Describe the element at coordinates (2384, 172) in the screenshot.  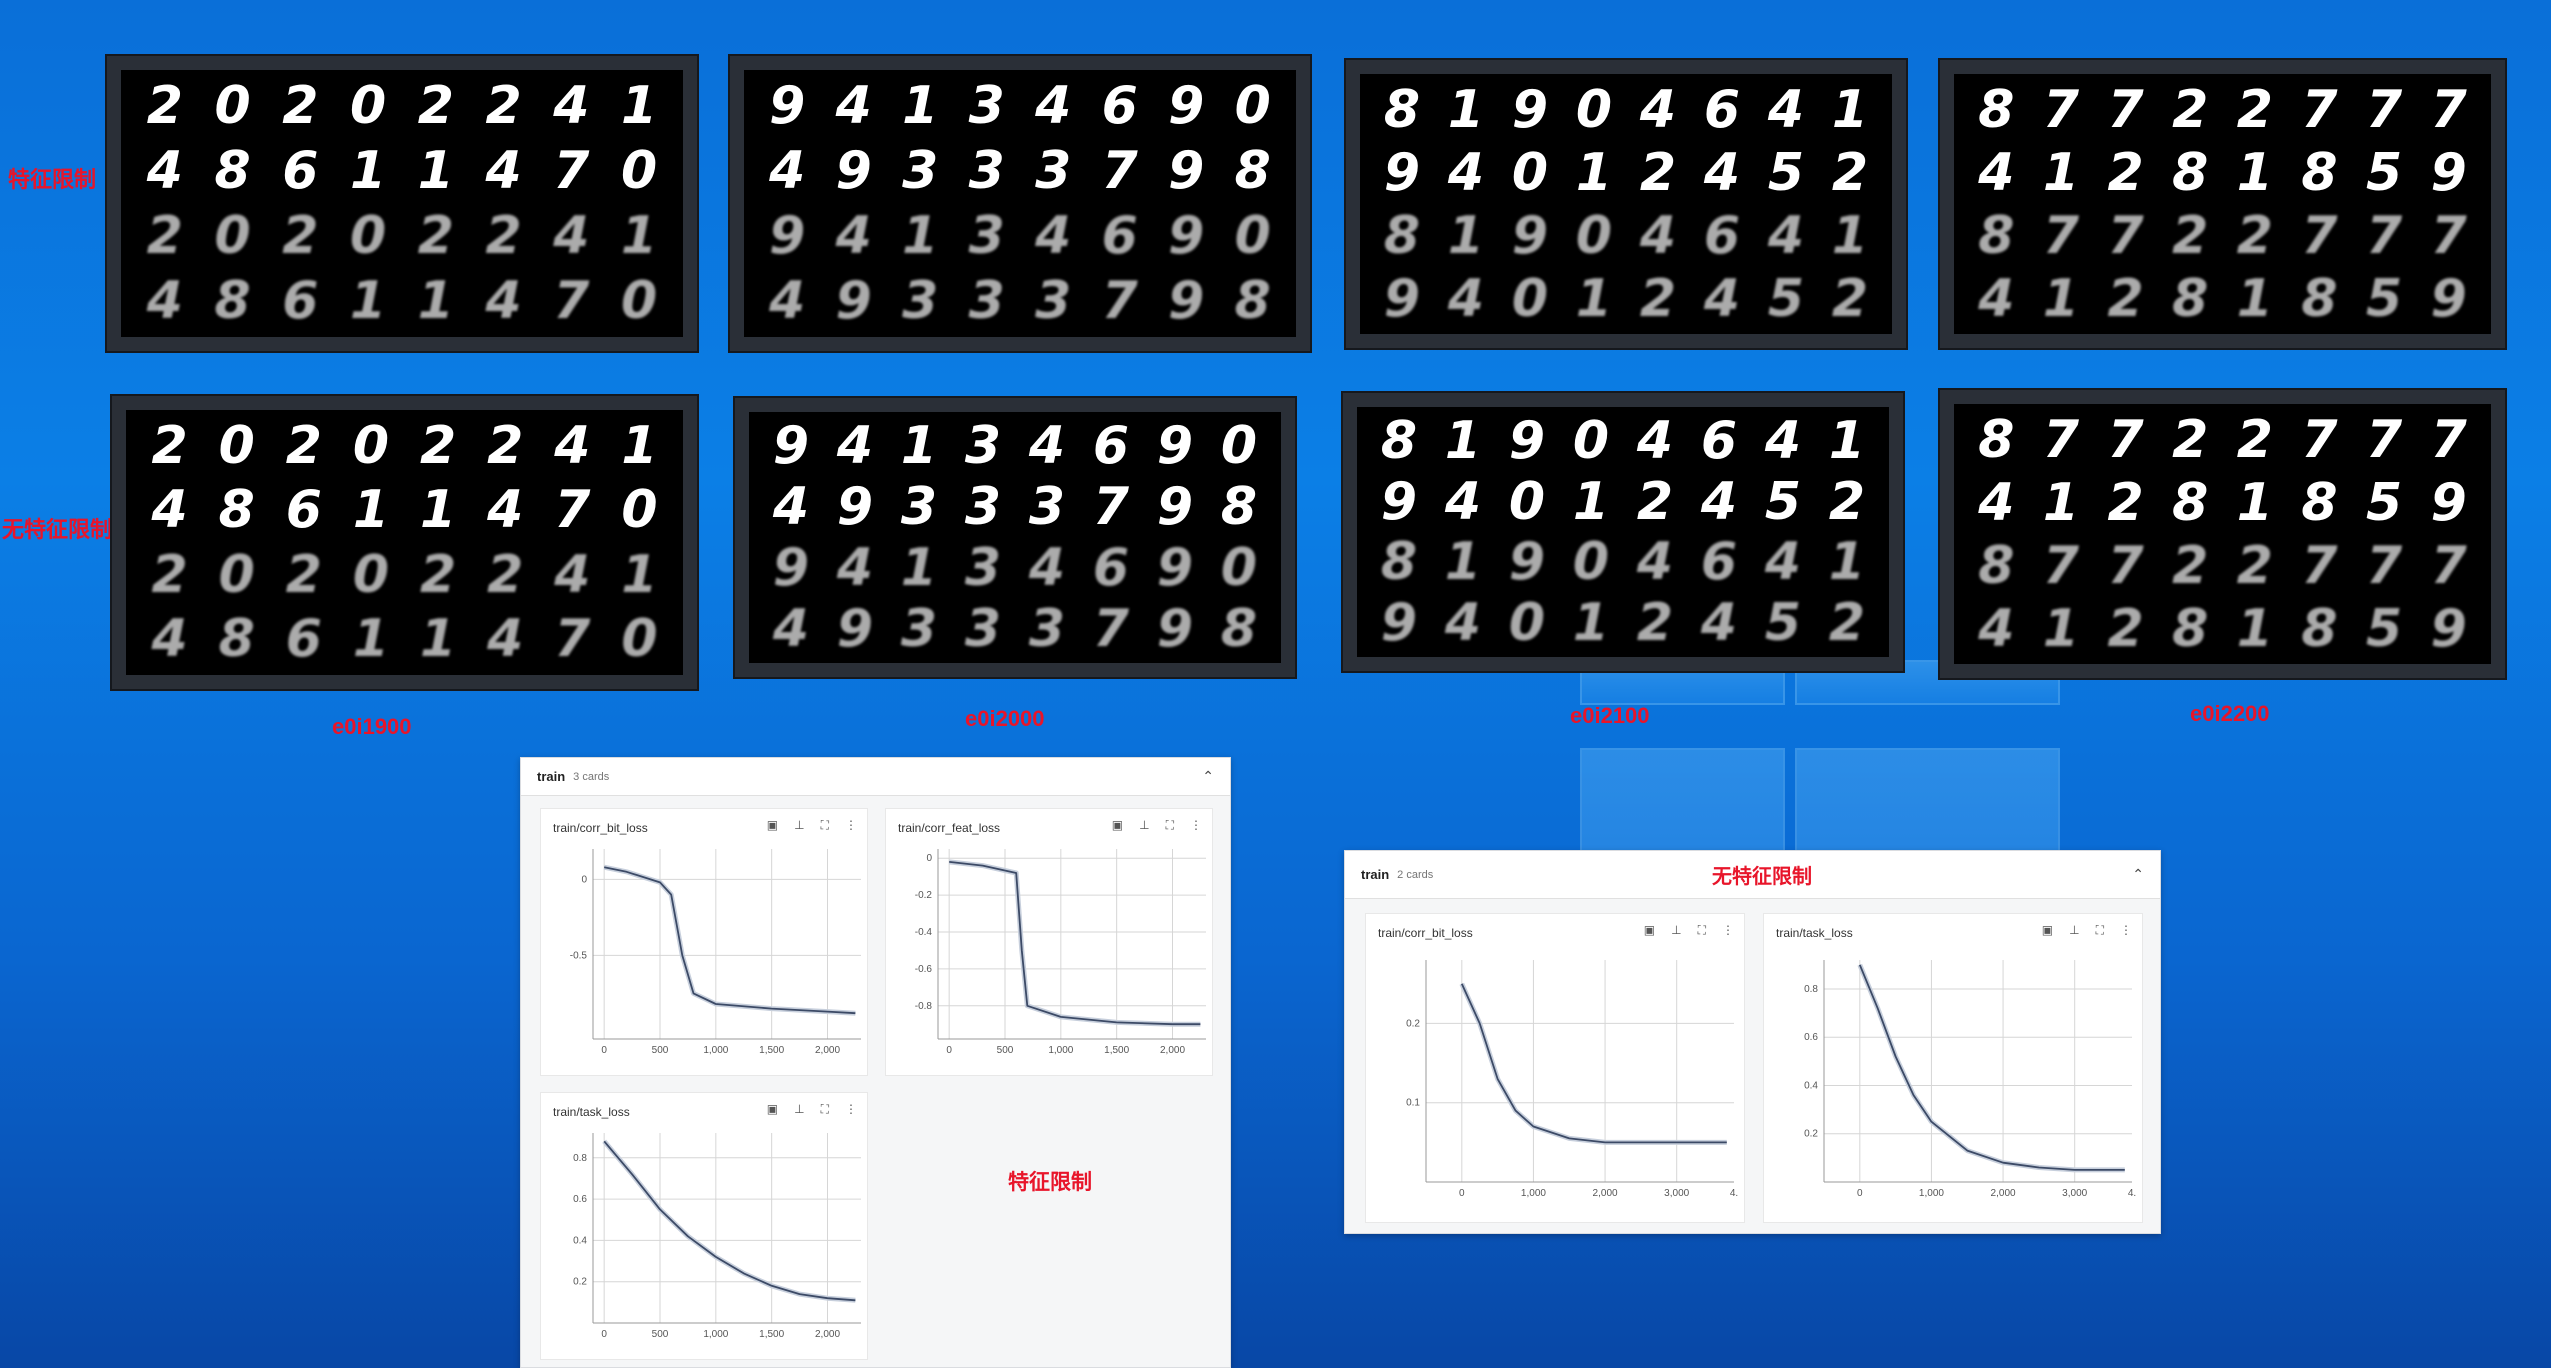
I see `input-digit: 5` at that location.